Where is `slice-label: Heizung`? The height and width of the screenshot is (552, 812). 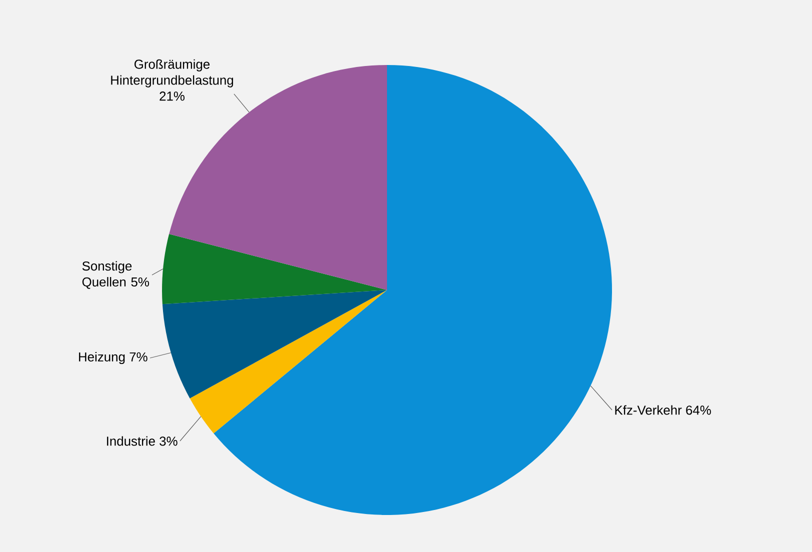 slice-label: Heizung is located at coordinates (102, 358).